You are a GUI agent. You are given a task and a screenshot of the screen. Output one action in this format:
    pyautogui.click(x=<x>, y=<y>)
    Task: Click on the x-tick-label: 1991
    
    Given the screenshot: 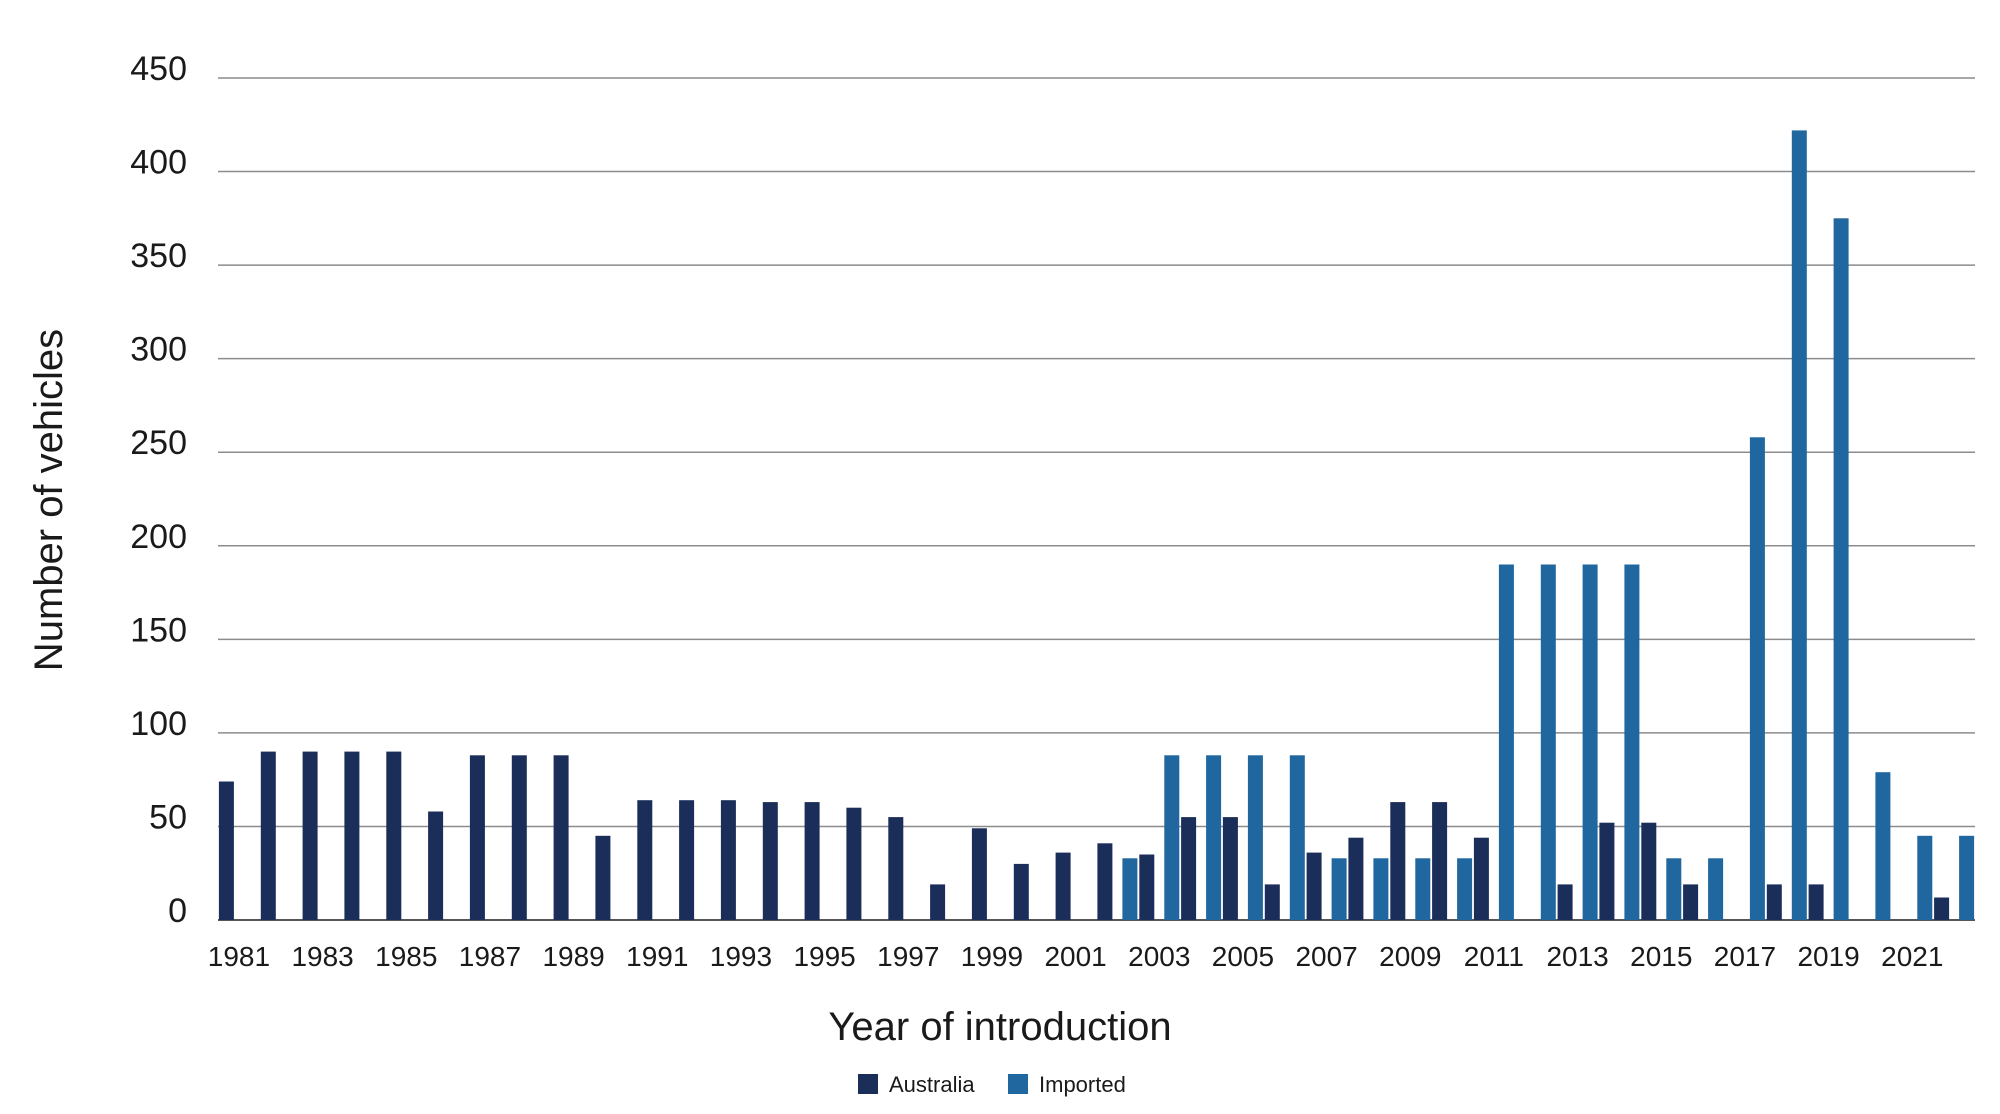 What is the action you would take?
    pyautogui.click(x=657, y=956)
    